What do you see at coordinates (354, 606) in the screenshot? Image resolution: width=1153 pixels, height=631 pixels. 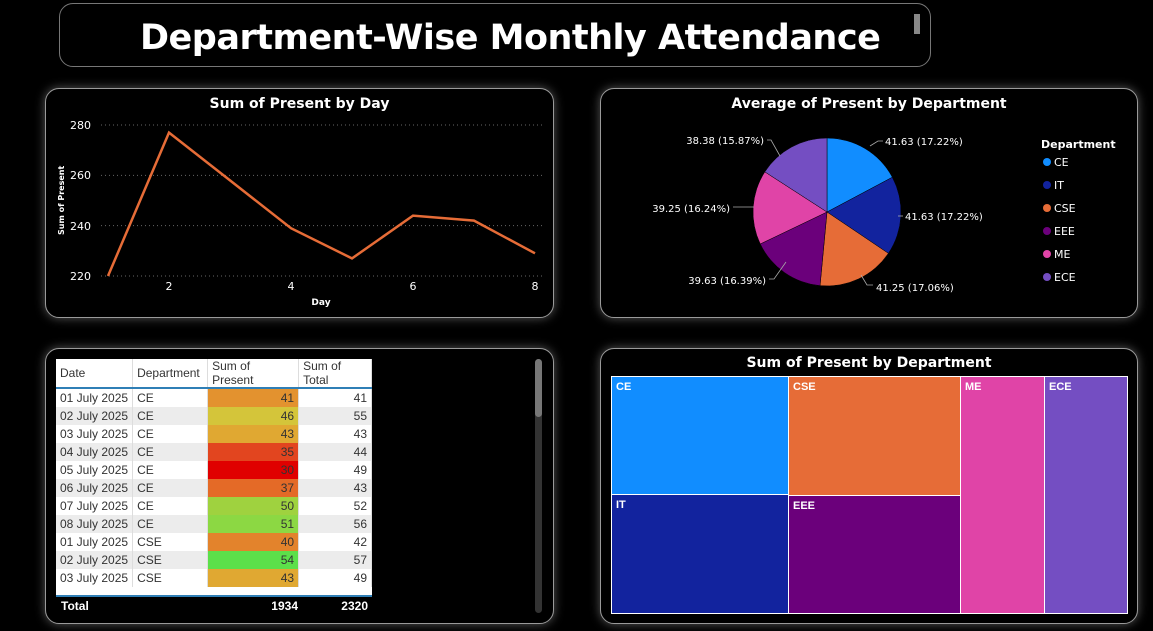 I see `total-total: 2320` at bounding box center [354, 606].